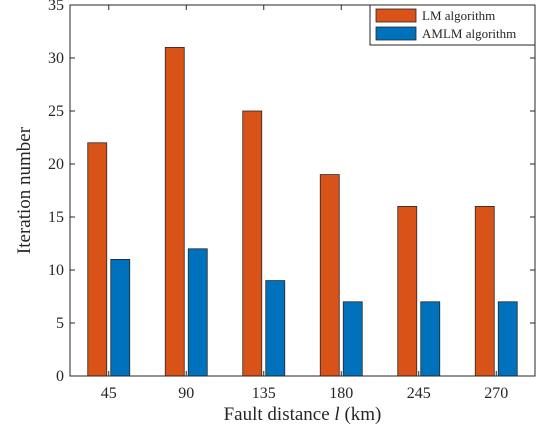 The width and height of the screenshot is (538, 427). Describe the element at coordinates (60, 376) in the screenshot. I see `y-tick-label: 0` at that location.